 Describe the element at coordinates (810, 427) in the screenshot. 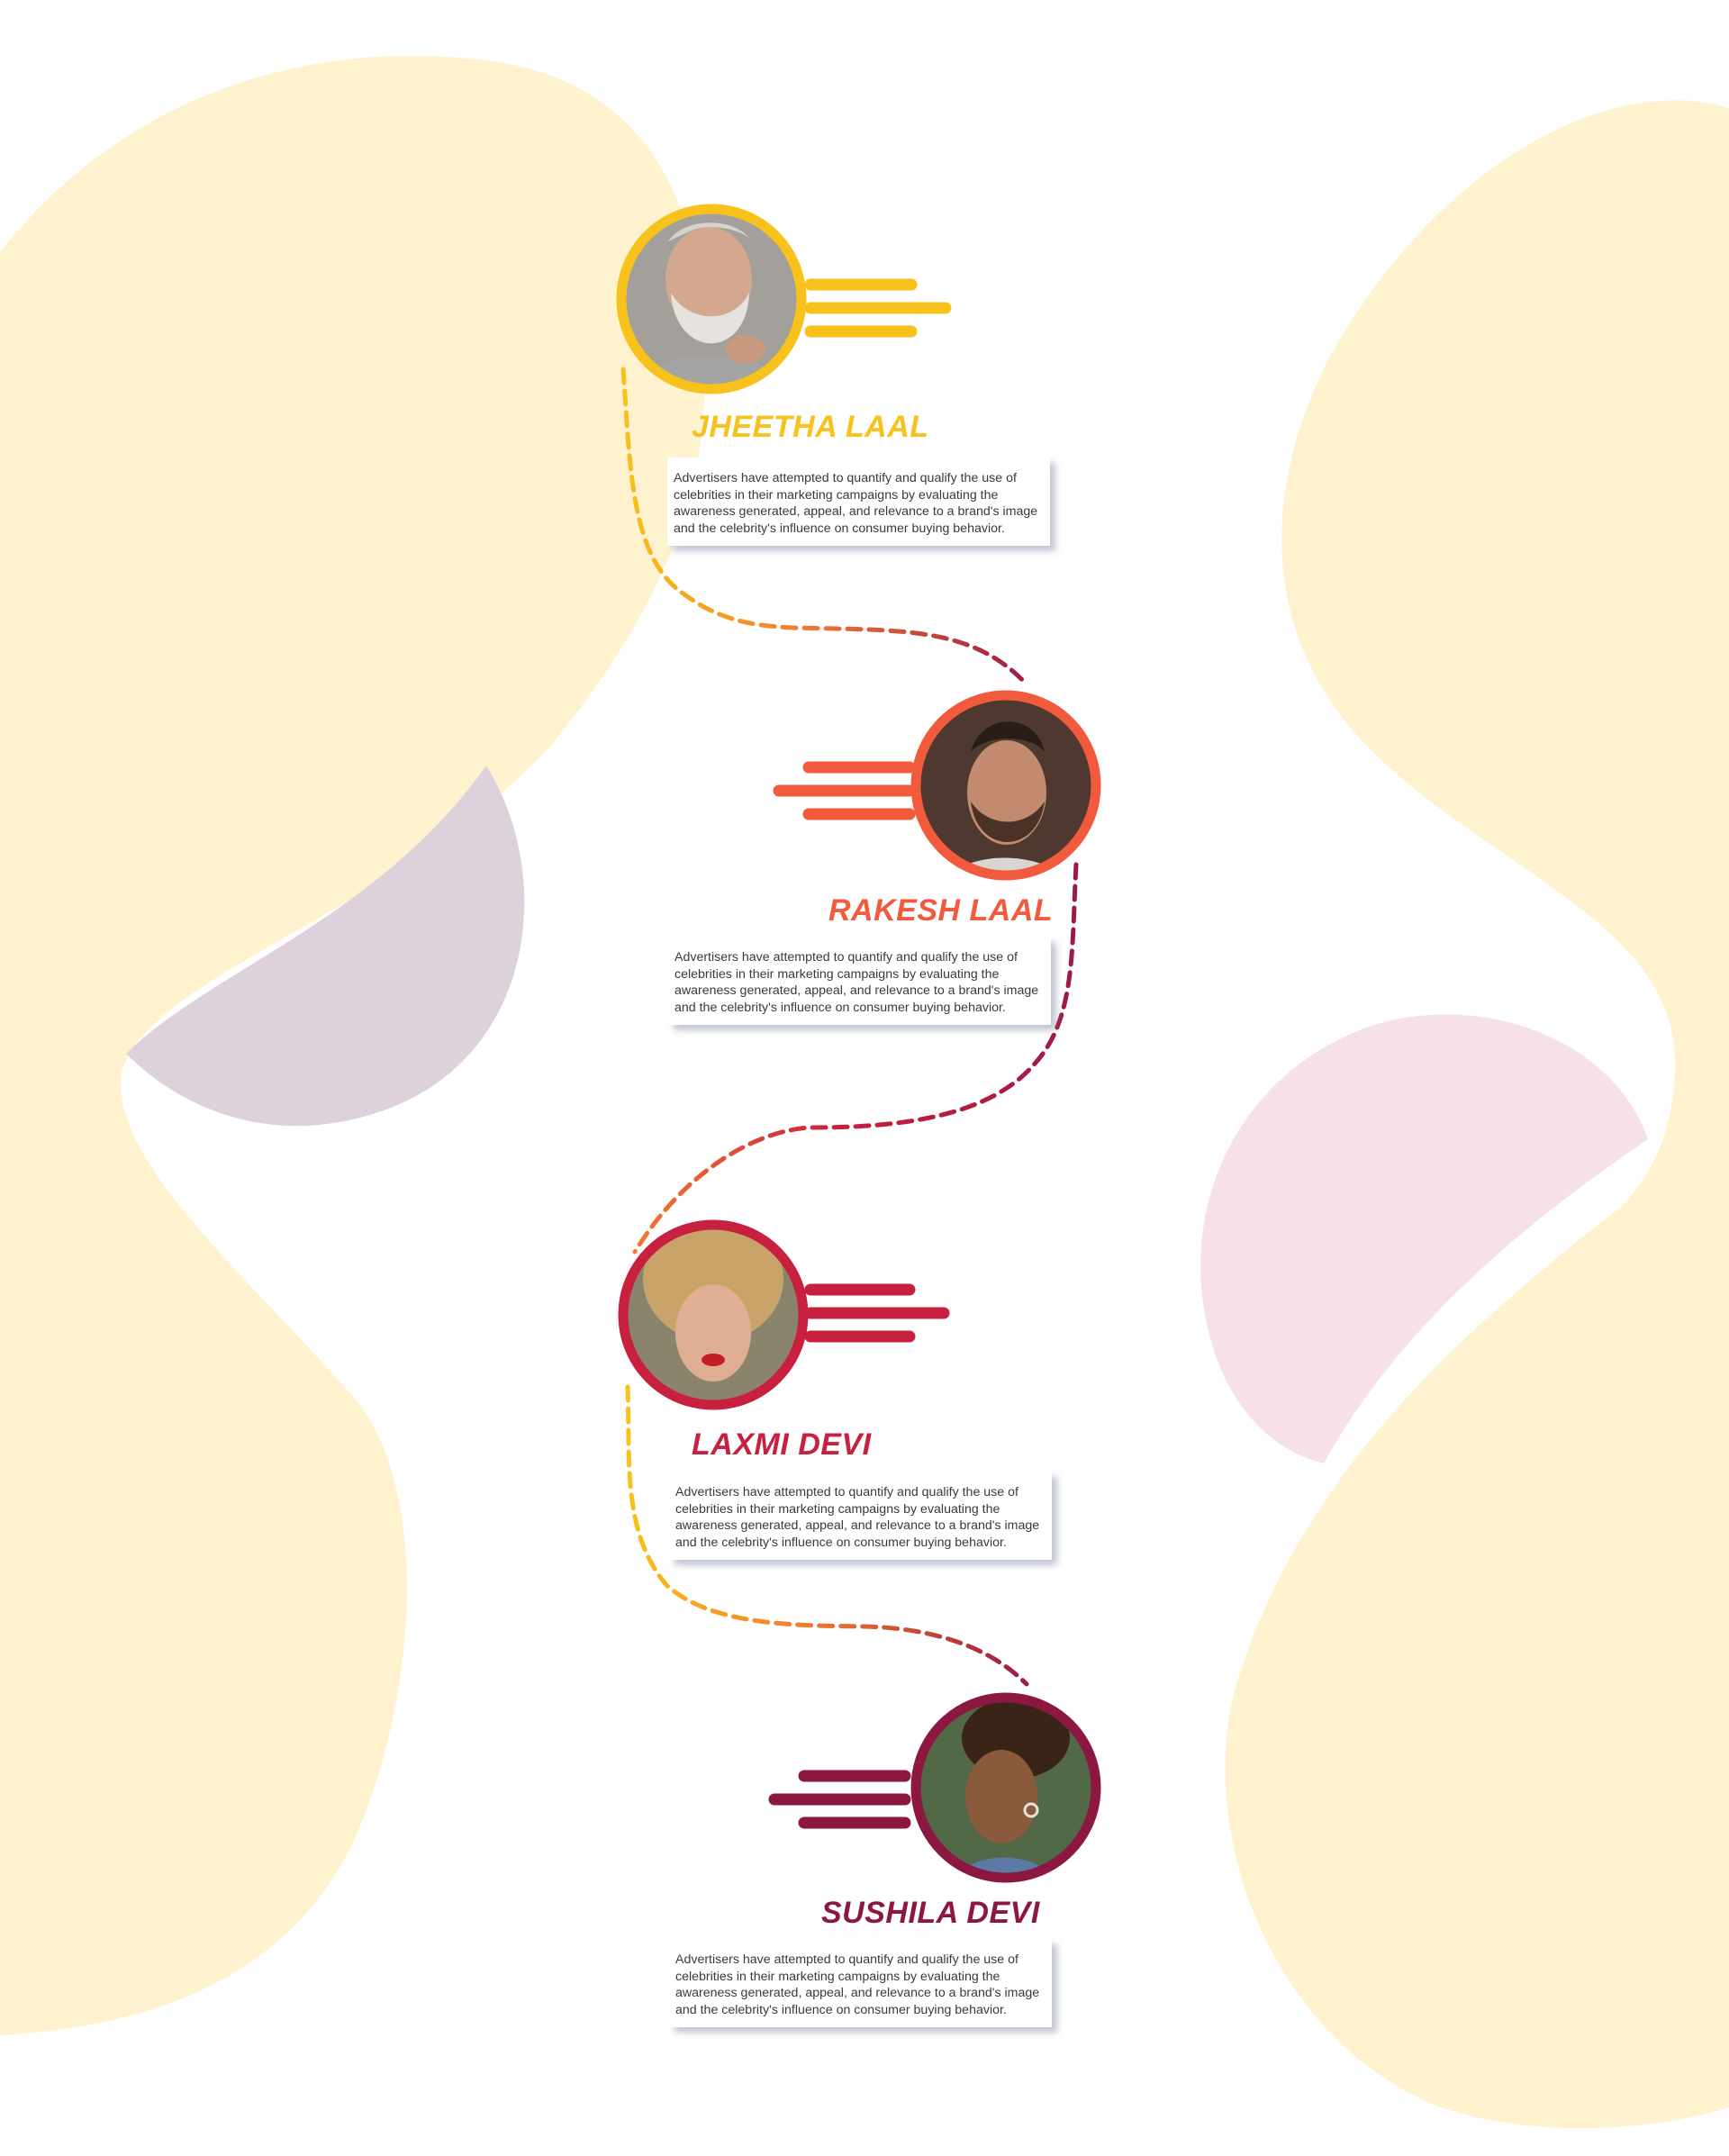

I see `person-name-jheetha-laal: JHEETHA LAAL` at that location.